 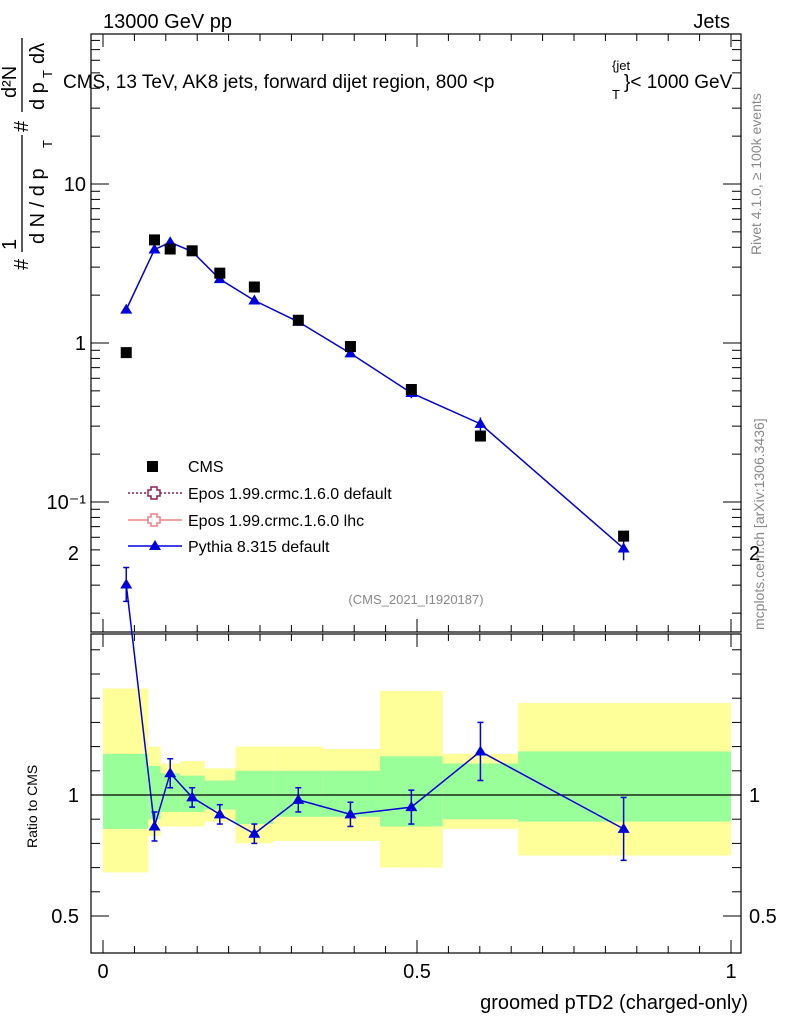 I want to click on legend-label-cms: CMS, so click(x=206, y=467).